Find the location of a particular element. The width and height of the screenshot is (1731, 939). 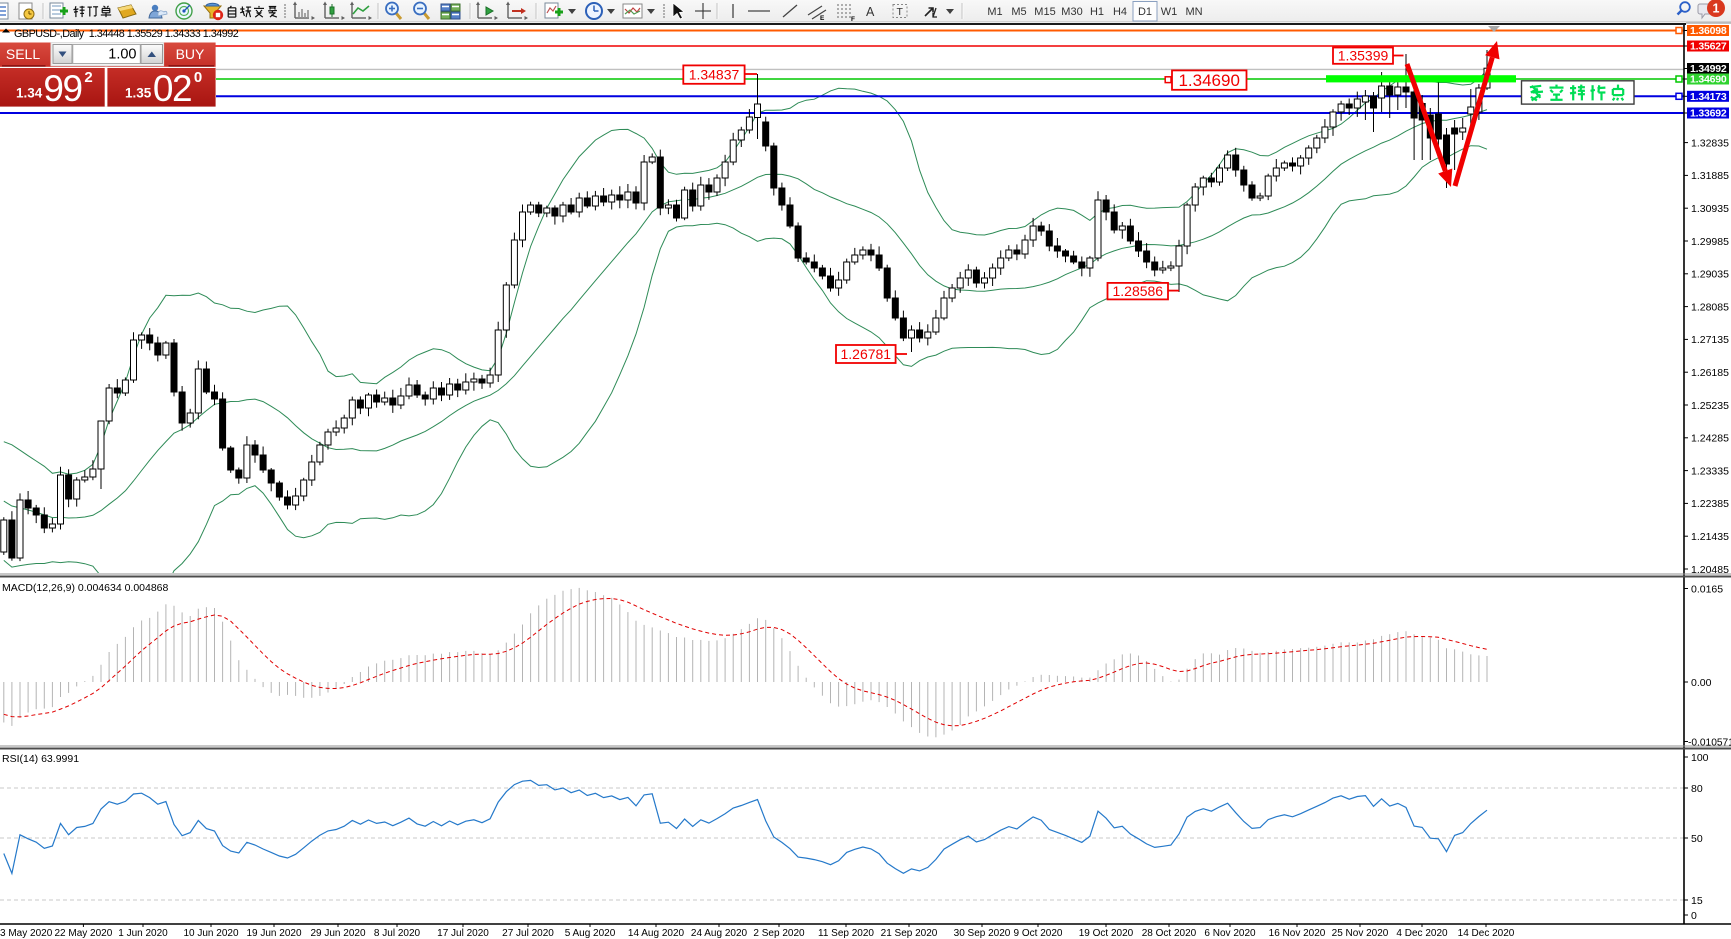

svg-text: 0.00 is located at coordinates (1701, 683).